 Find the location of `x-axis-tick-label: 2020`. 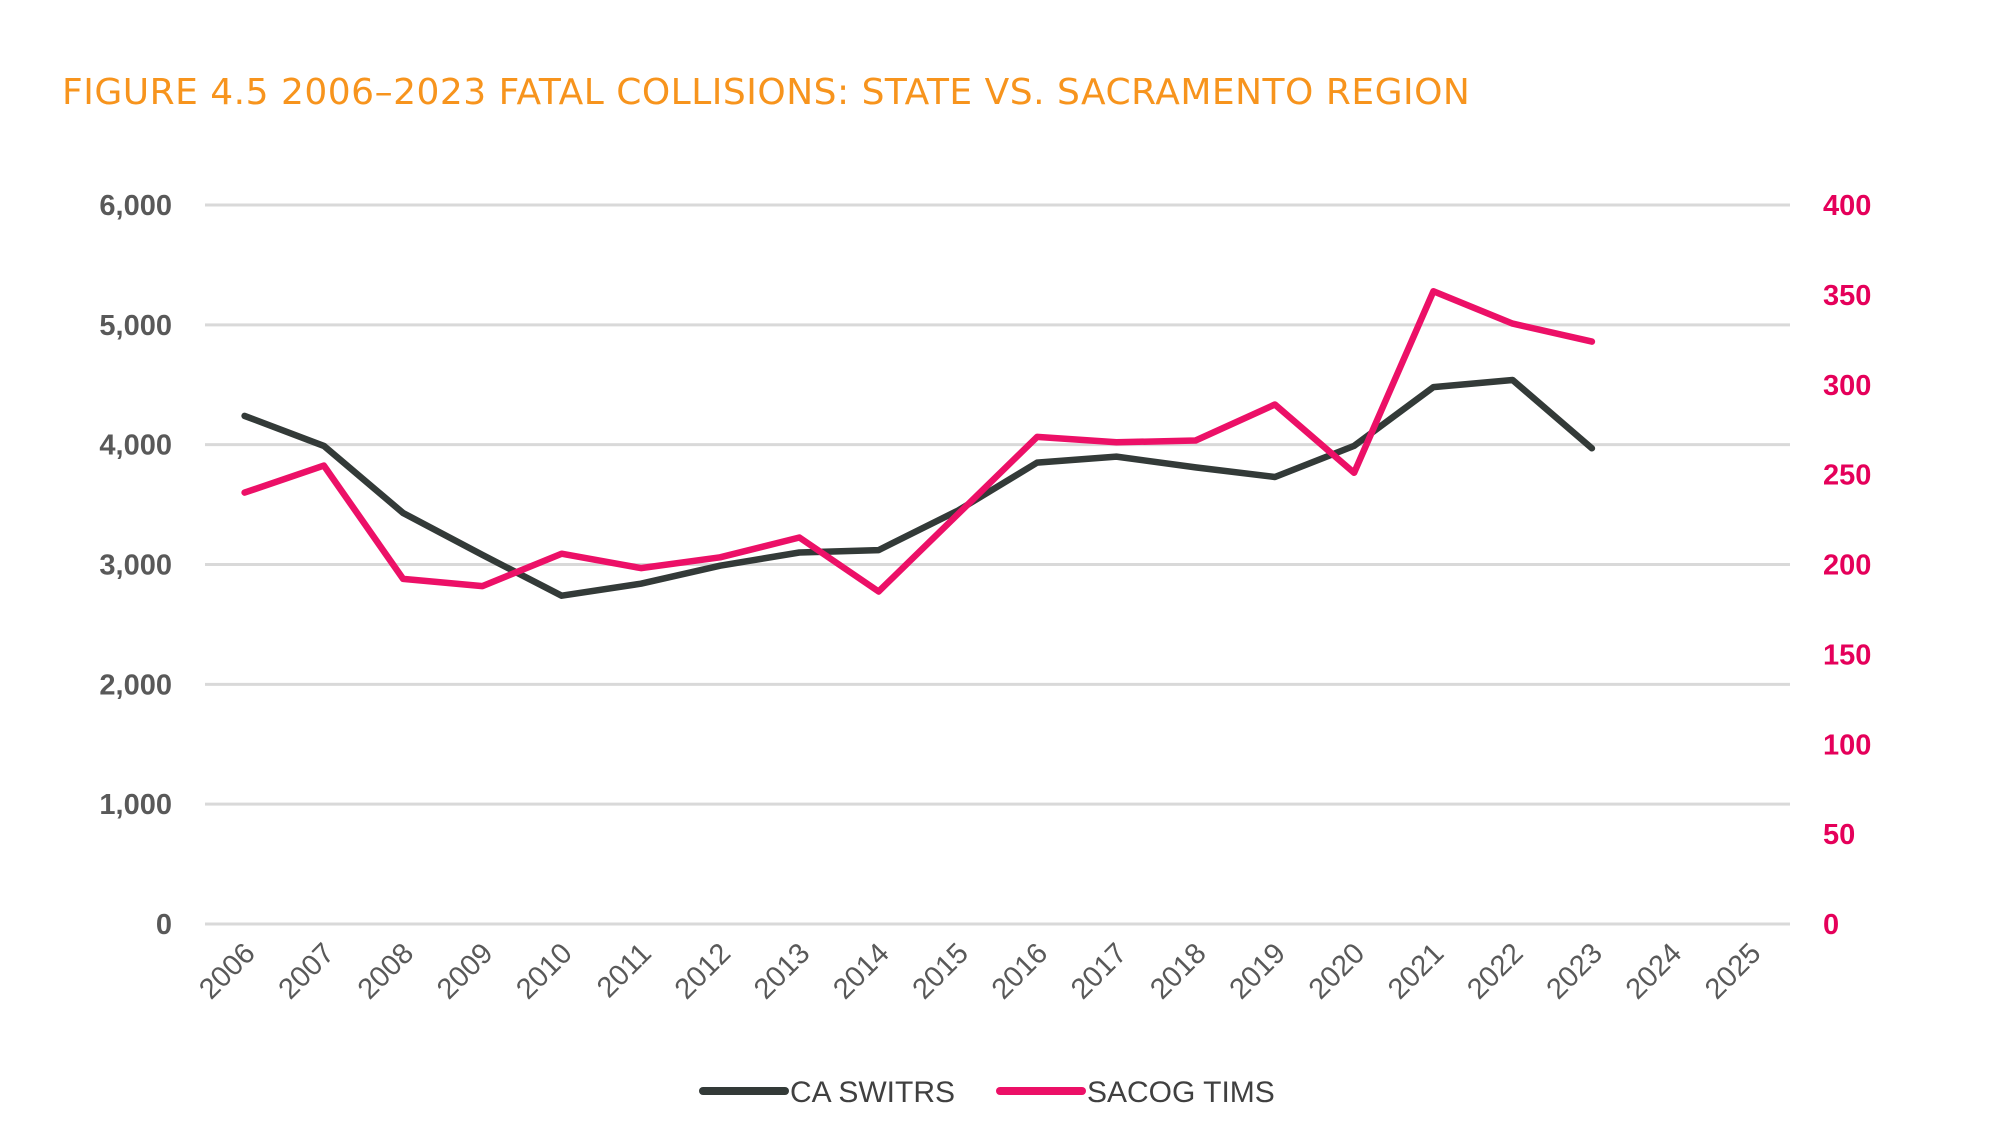

x-axis-tick-label: 2020 is located at coordinates (1337, 971).